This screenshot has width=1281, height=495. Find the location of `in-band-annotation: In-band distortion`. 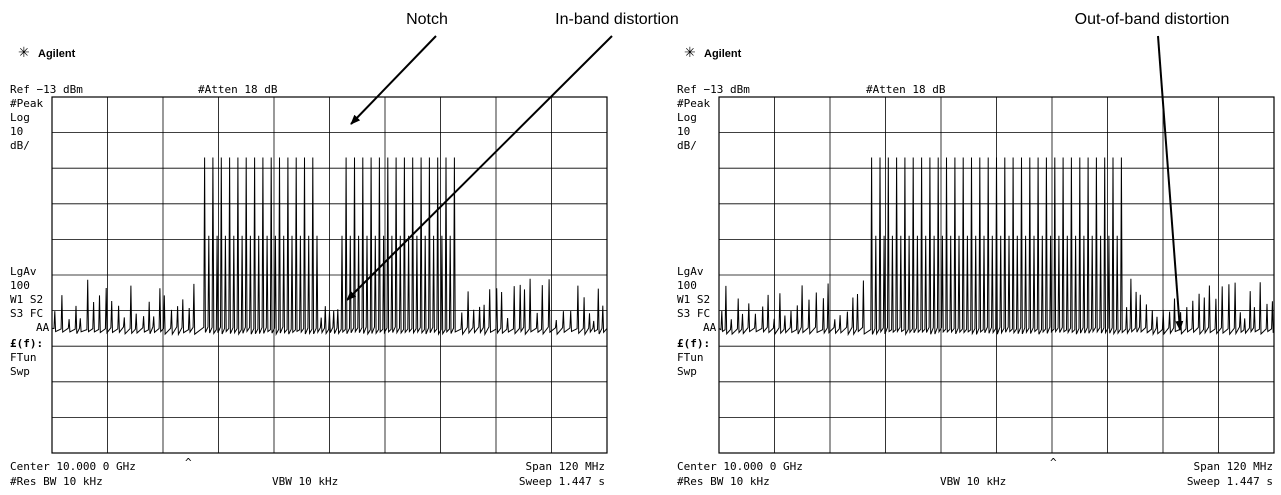

in-band-annotation: In-band distortion is located at coordinates (617, 19).